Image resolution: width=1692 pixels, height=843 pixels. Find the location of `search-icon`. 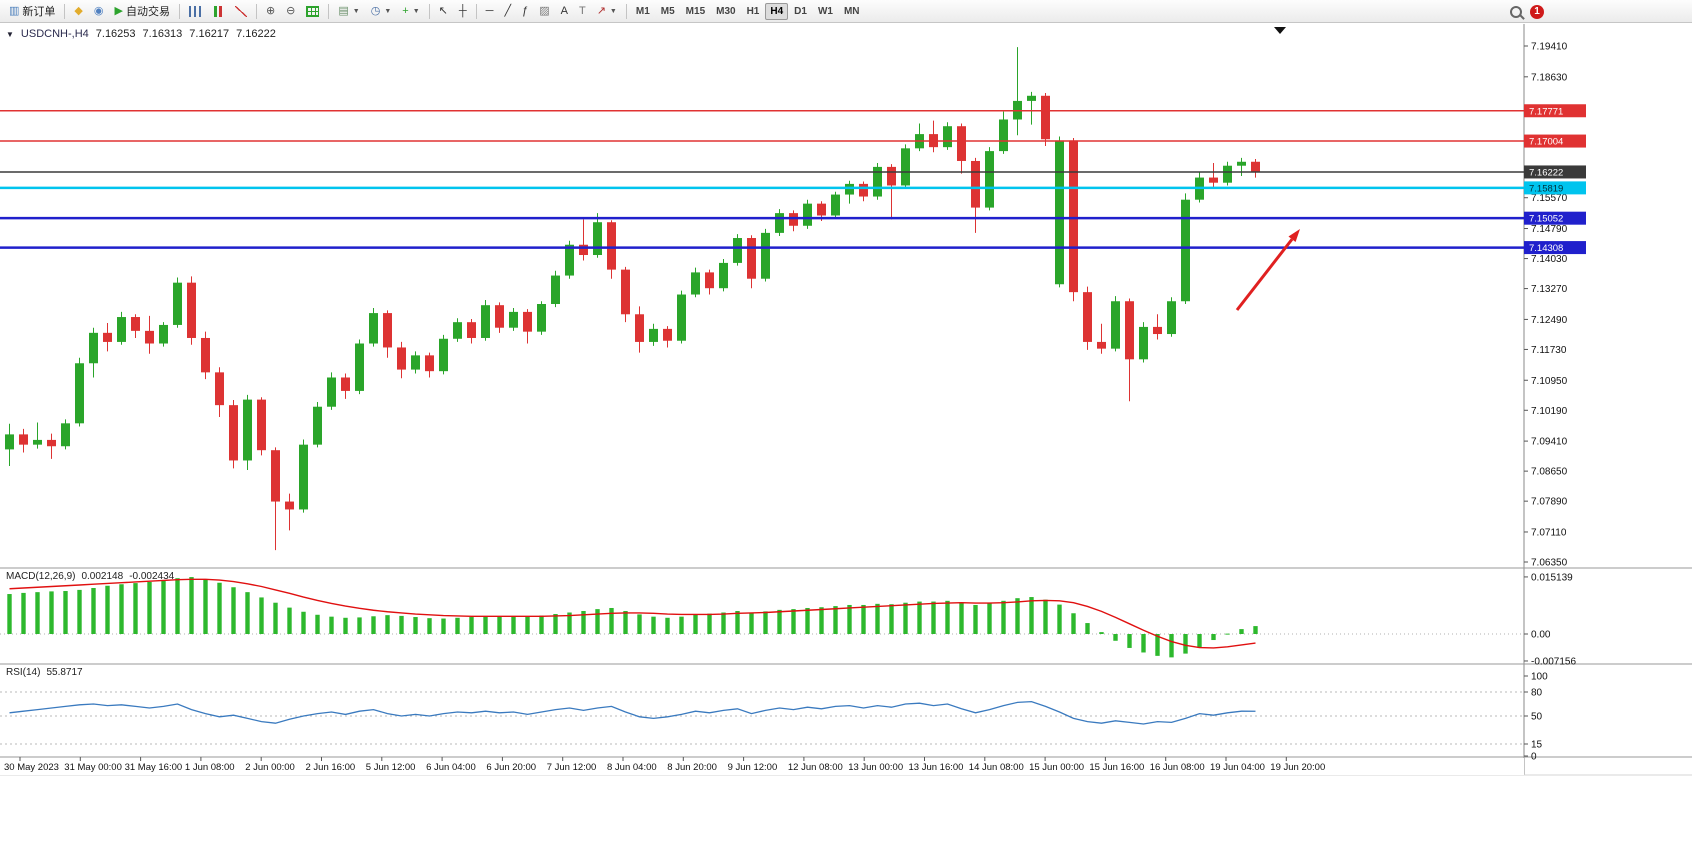

search-icon is located at coordinates (1516, 11).